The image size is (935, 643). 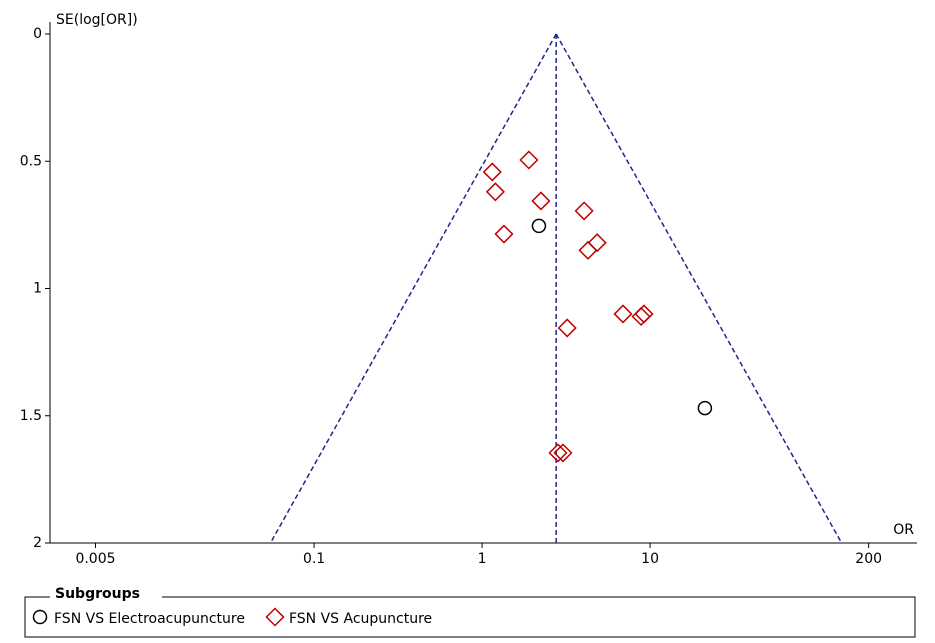 What do you see at coordinates (31, 416) in the screenshot?
I see `y-tick-label: 1.5` at bounding box center [31, 416].